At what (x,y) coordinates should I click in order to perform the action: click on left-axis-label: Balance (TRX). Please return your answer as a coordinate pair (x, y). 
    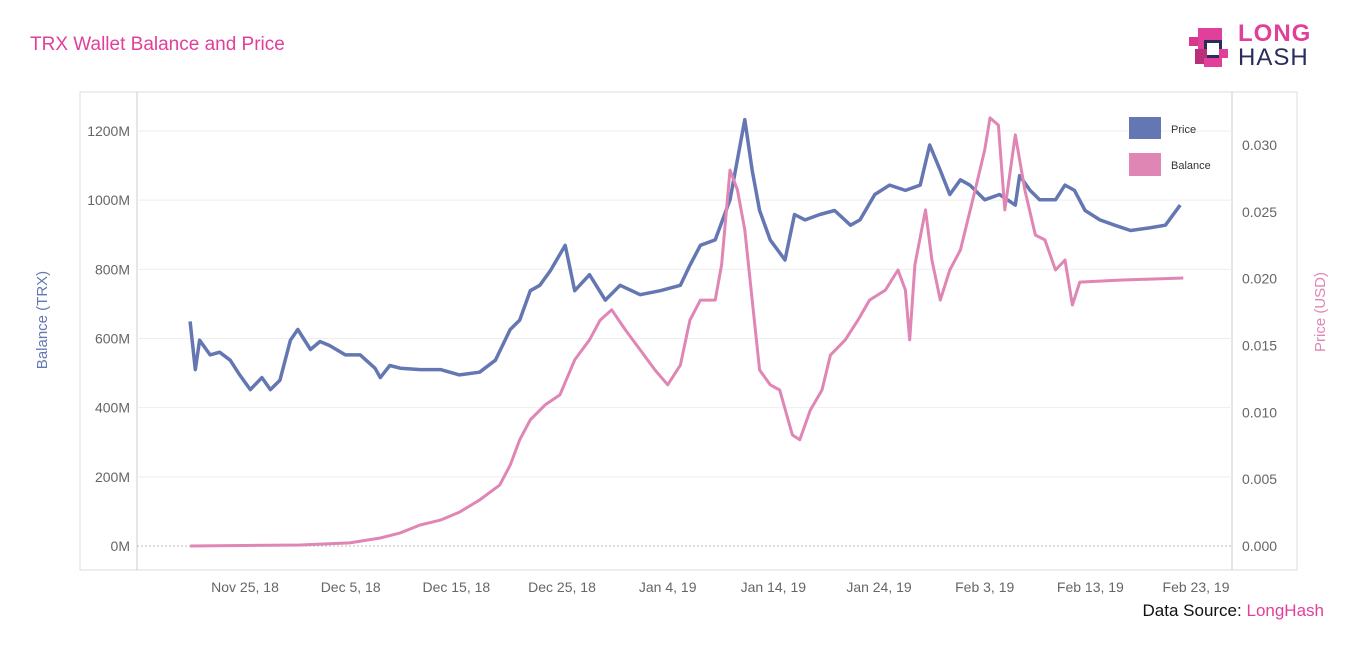
    Looking at the image, I should click on (42, 320).